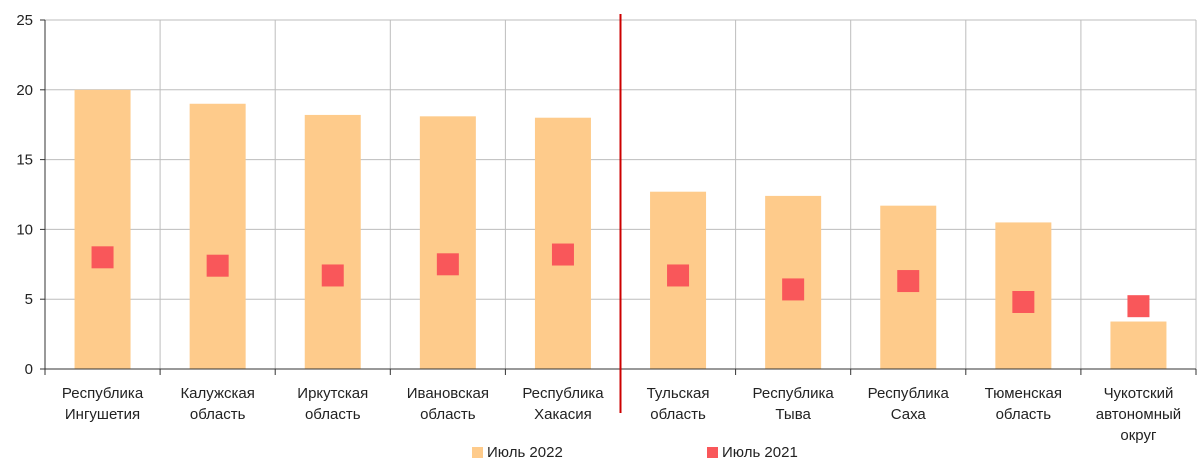  Describe the element at coordinates (563, 404) in the screenshot. I see `x-category-label: Республика Хакасия` at that location.